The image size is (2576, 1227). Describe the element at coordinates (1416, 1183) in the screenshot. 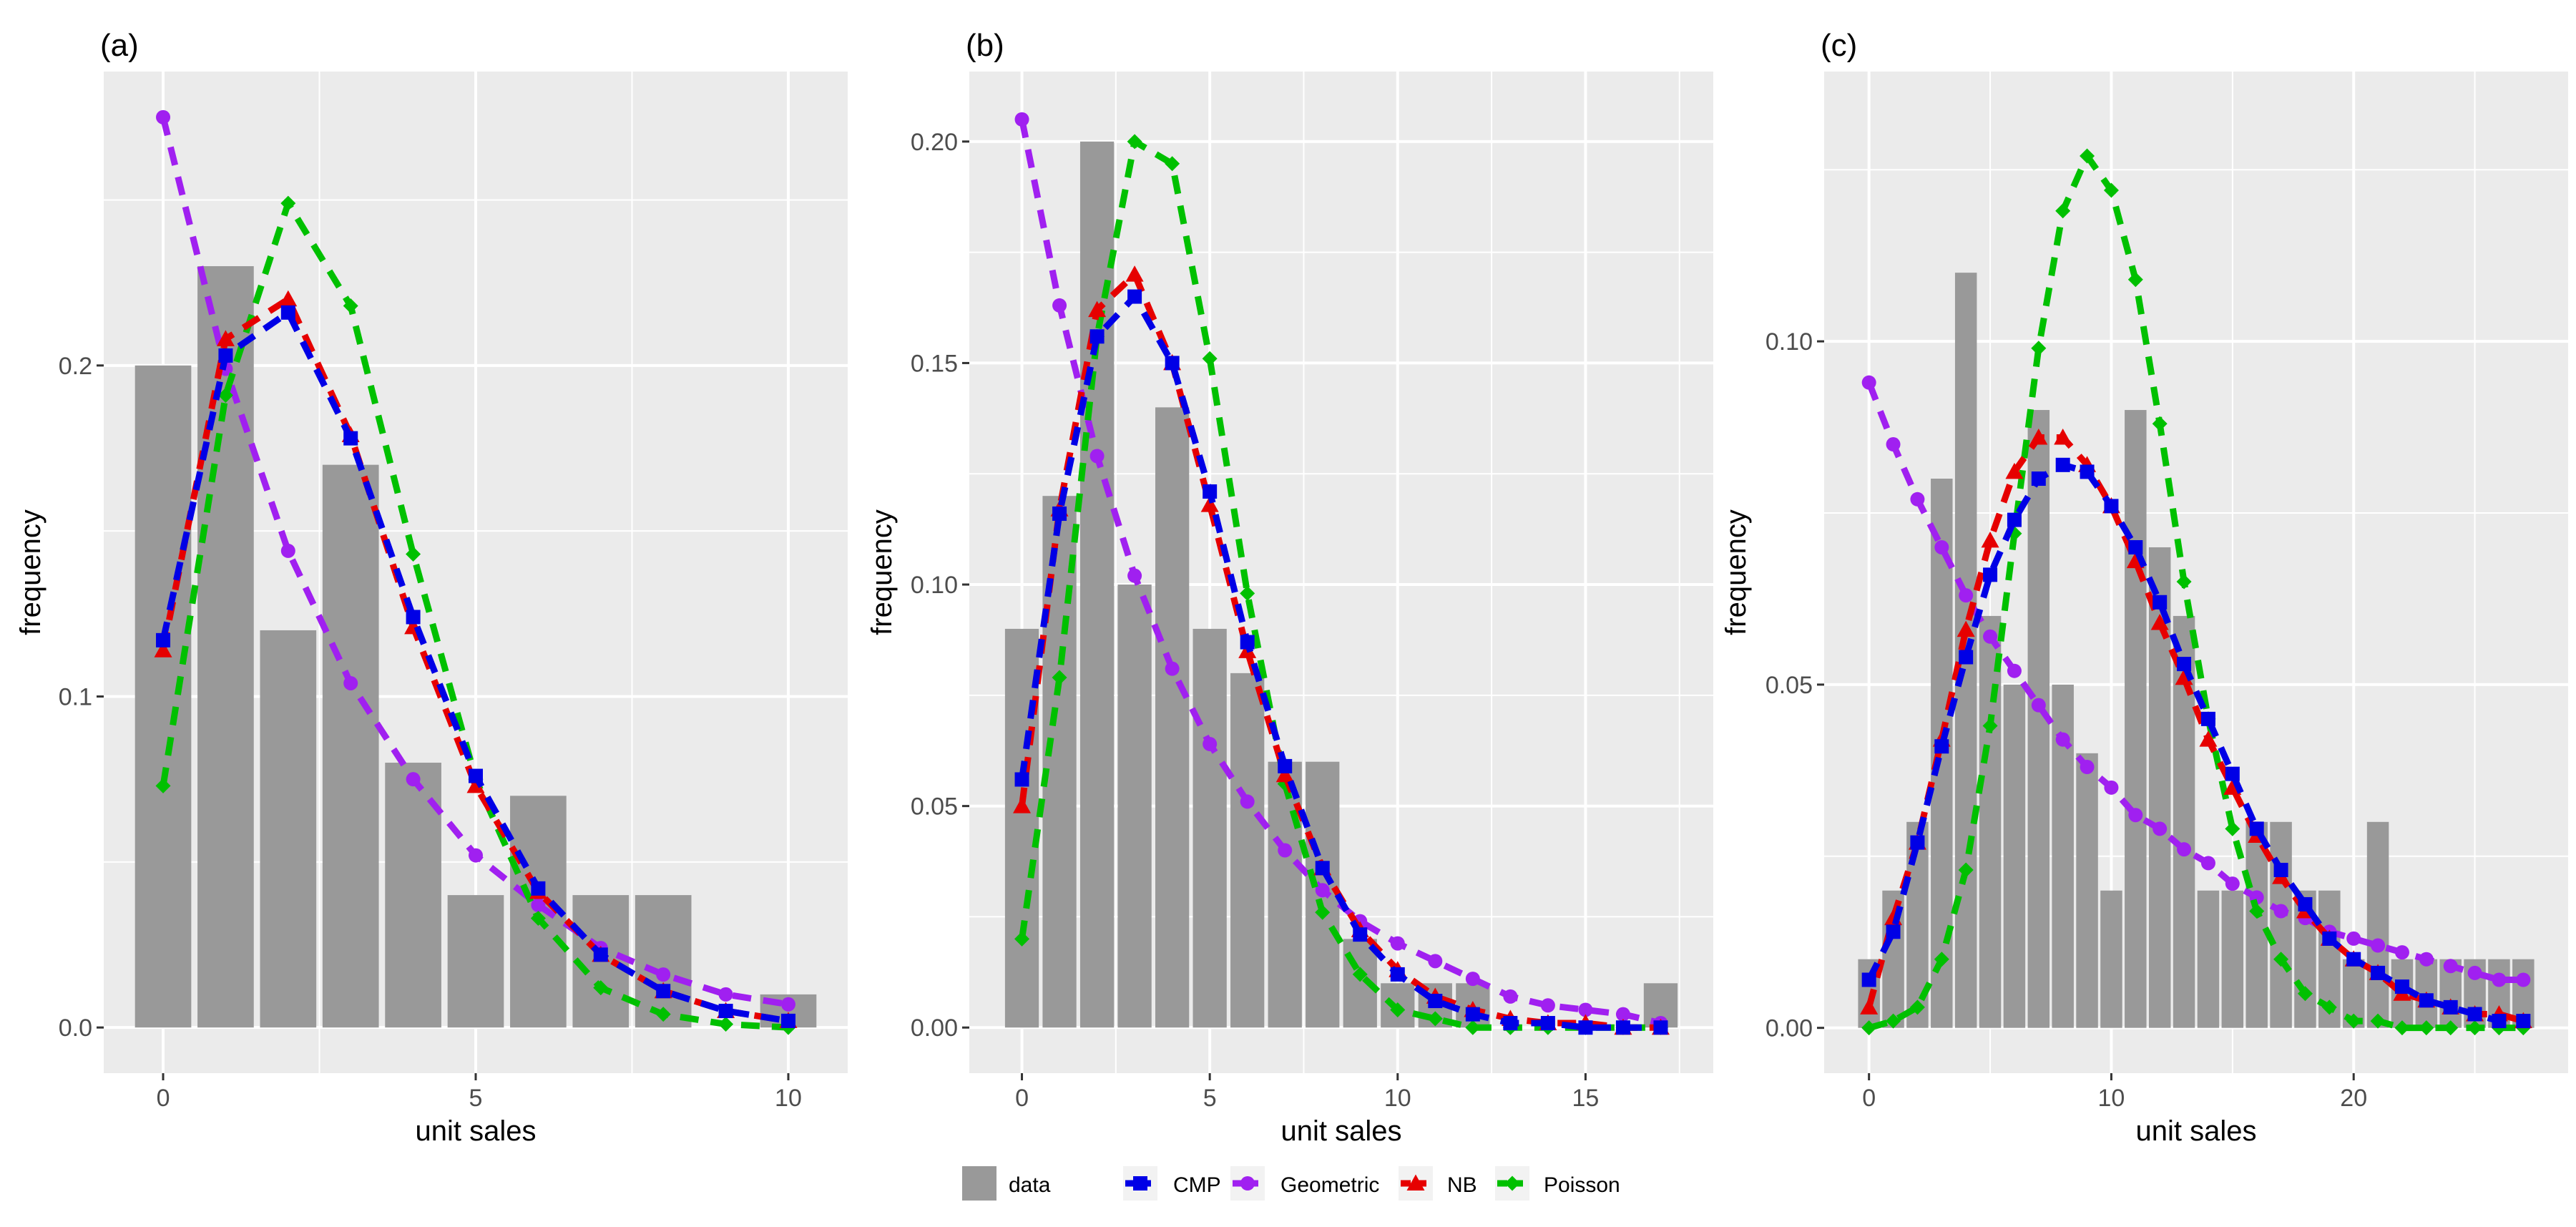

I see `legend-key-nb` at that location.